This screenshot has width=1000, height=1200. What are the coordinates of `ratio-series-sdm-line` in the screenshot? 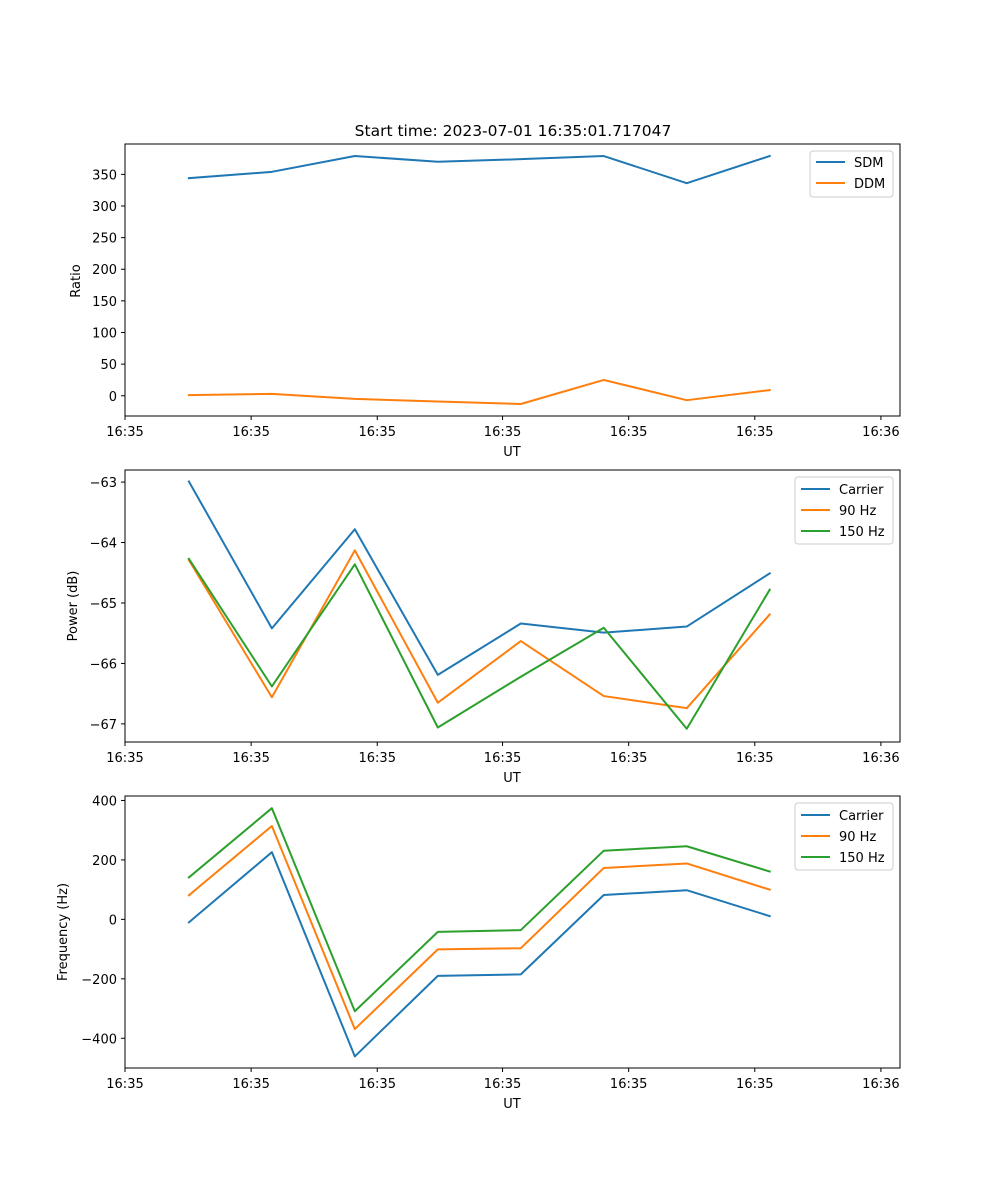 It's located at (479, 169).